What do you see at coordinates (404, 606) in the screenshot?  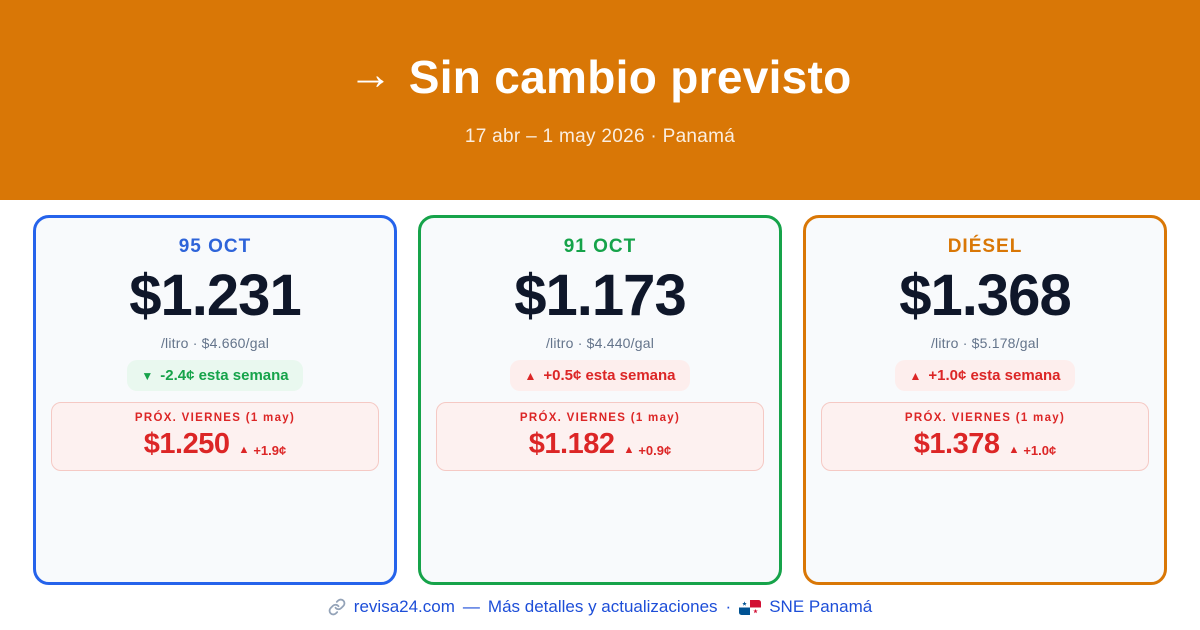 I see `site-link: revisa24.com` at bounding box center [404, 606].